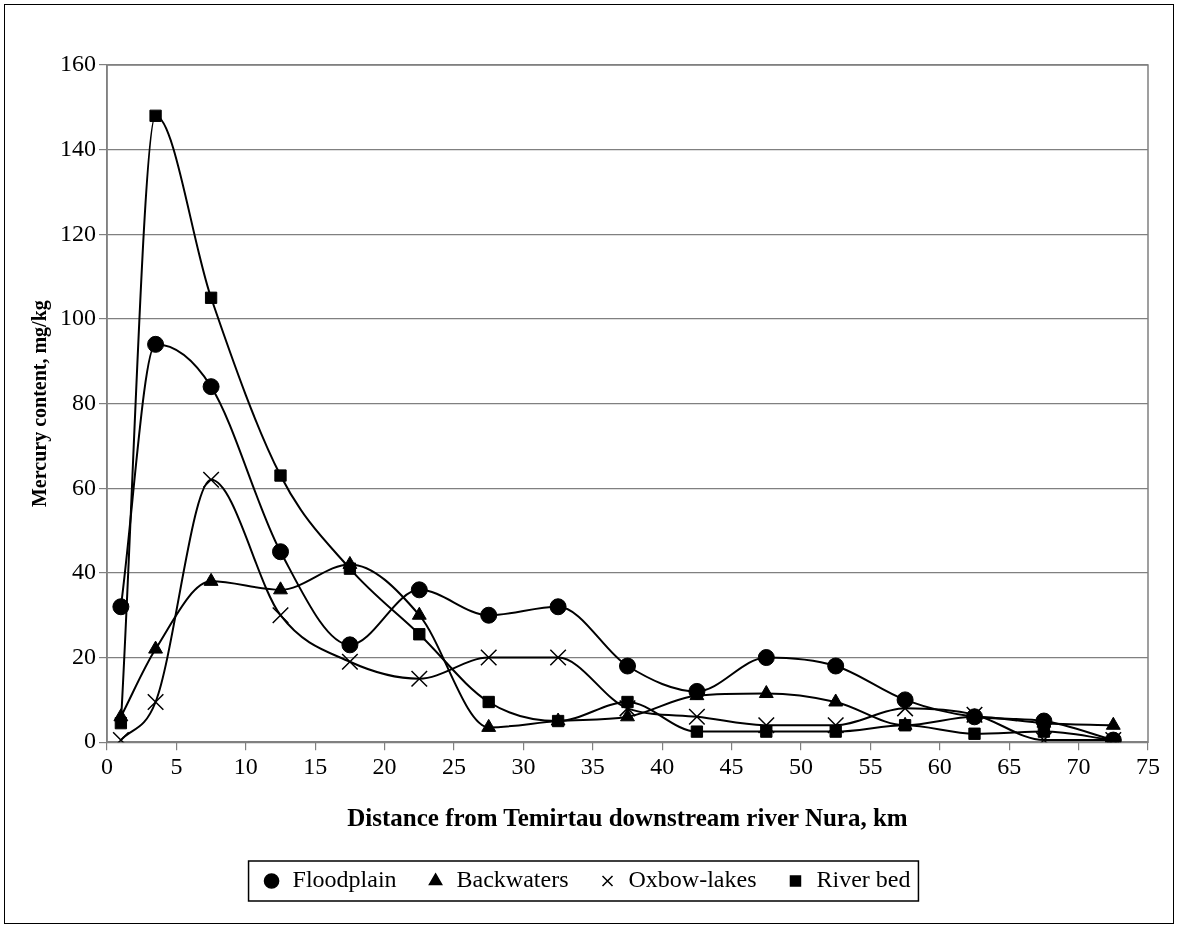 The width and height of the screenshot is (1181, 931). Describe the element at coordinates (84, 655) in the screenshot. I see `y-tick-label: 20` at that location.